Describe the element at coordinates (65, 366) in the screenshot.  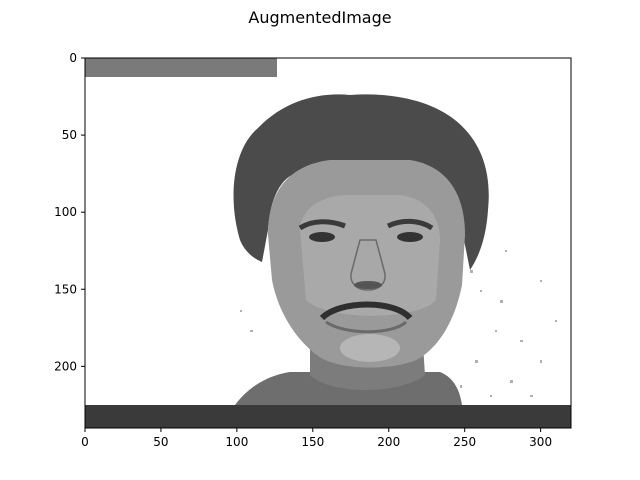
I see `y-tick-label: 200` at that location.